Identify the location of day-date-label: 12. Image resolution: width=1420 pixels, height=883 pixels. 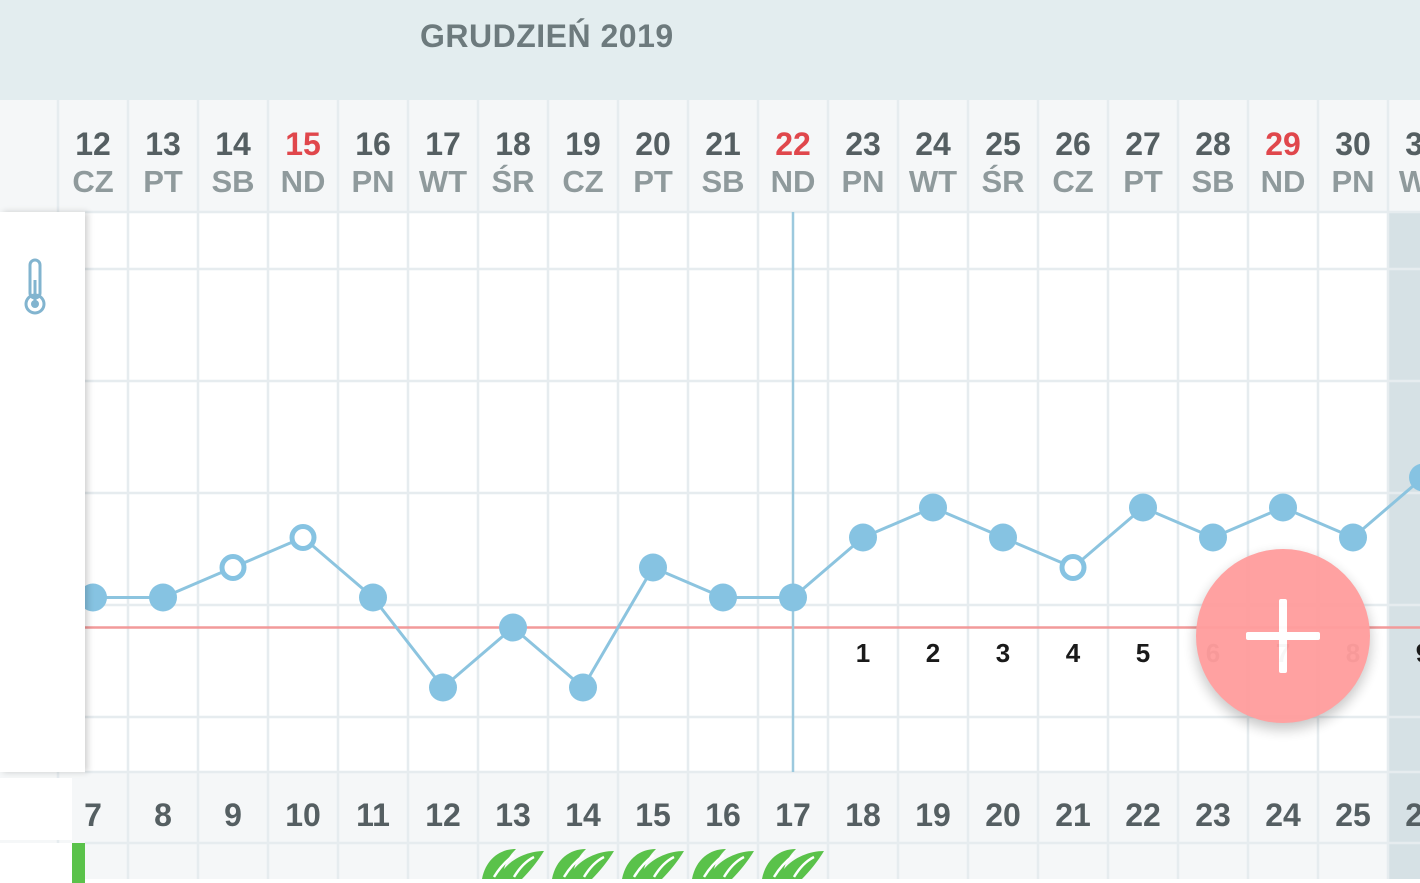
(93, 144).